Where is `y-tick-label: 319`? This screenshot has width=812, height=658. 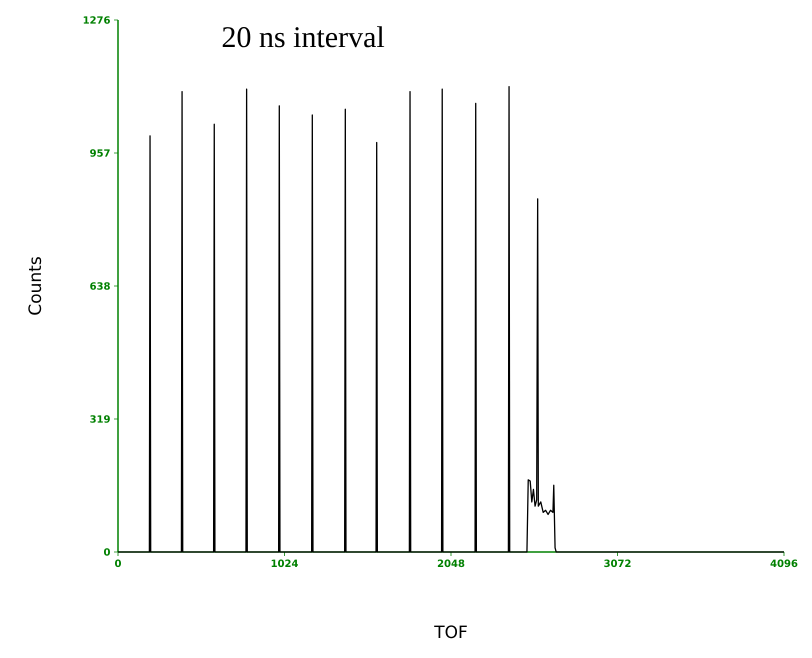 y-tick-label: 319 is located at coordinates (100, 419).